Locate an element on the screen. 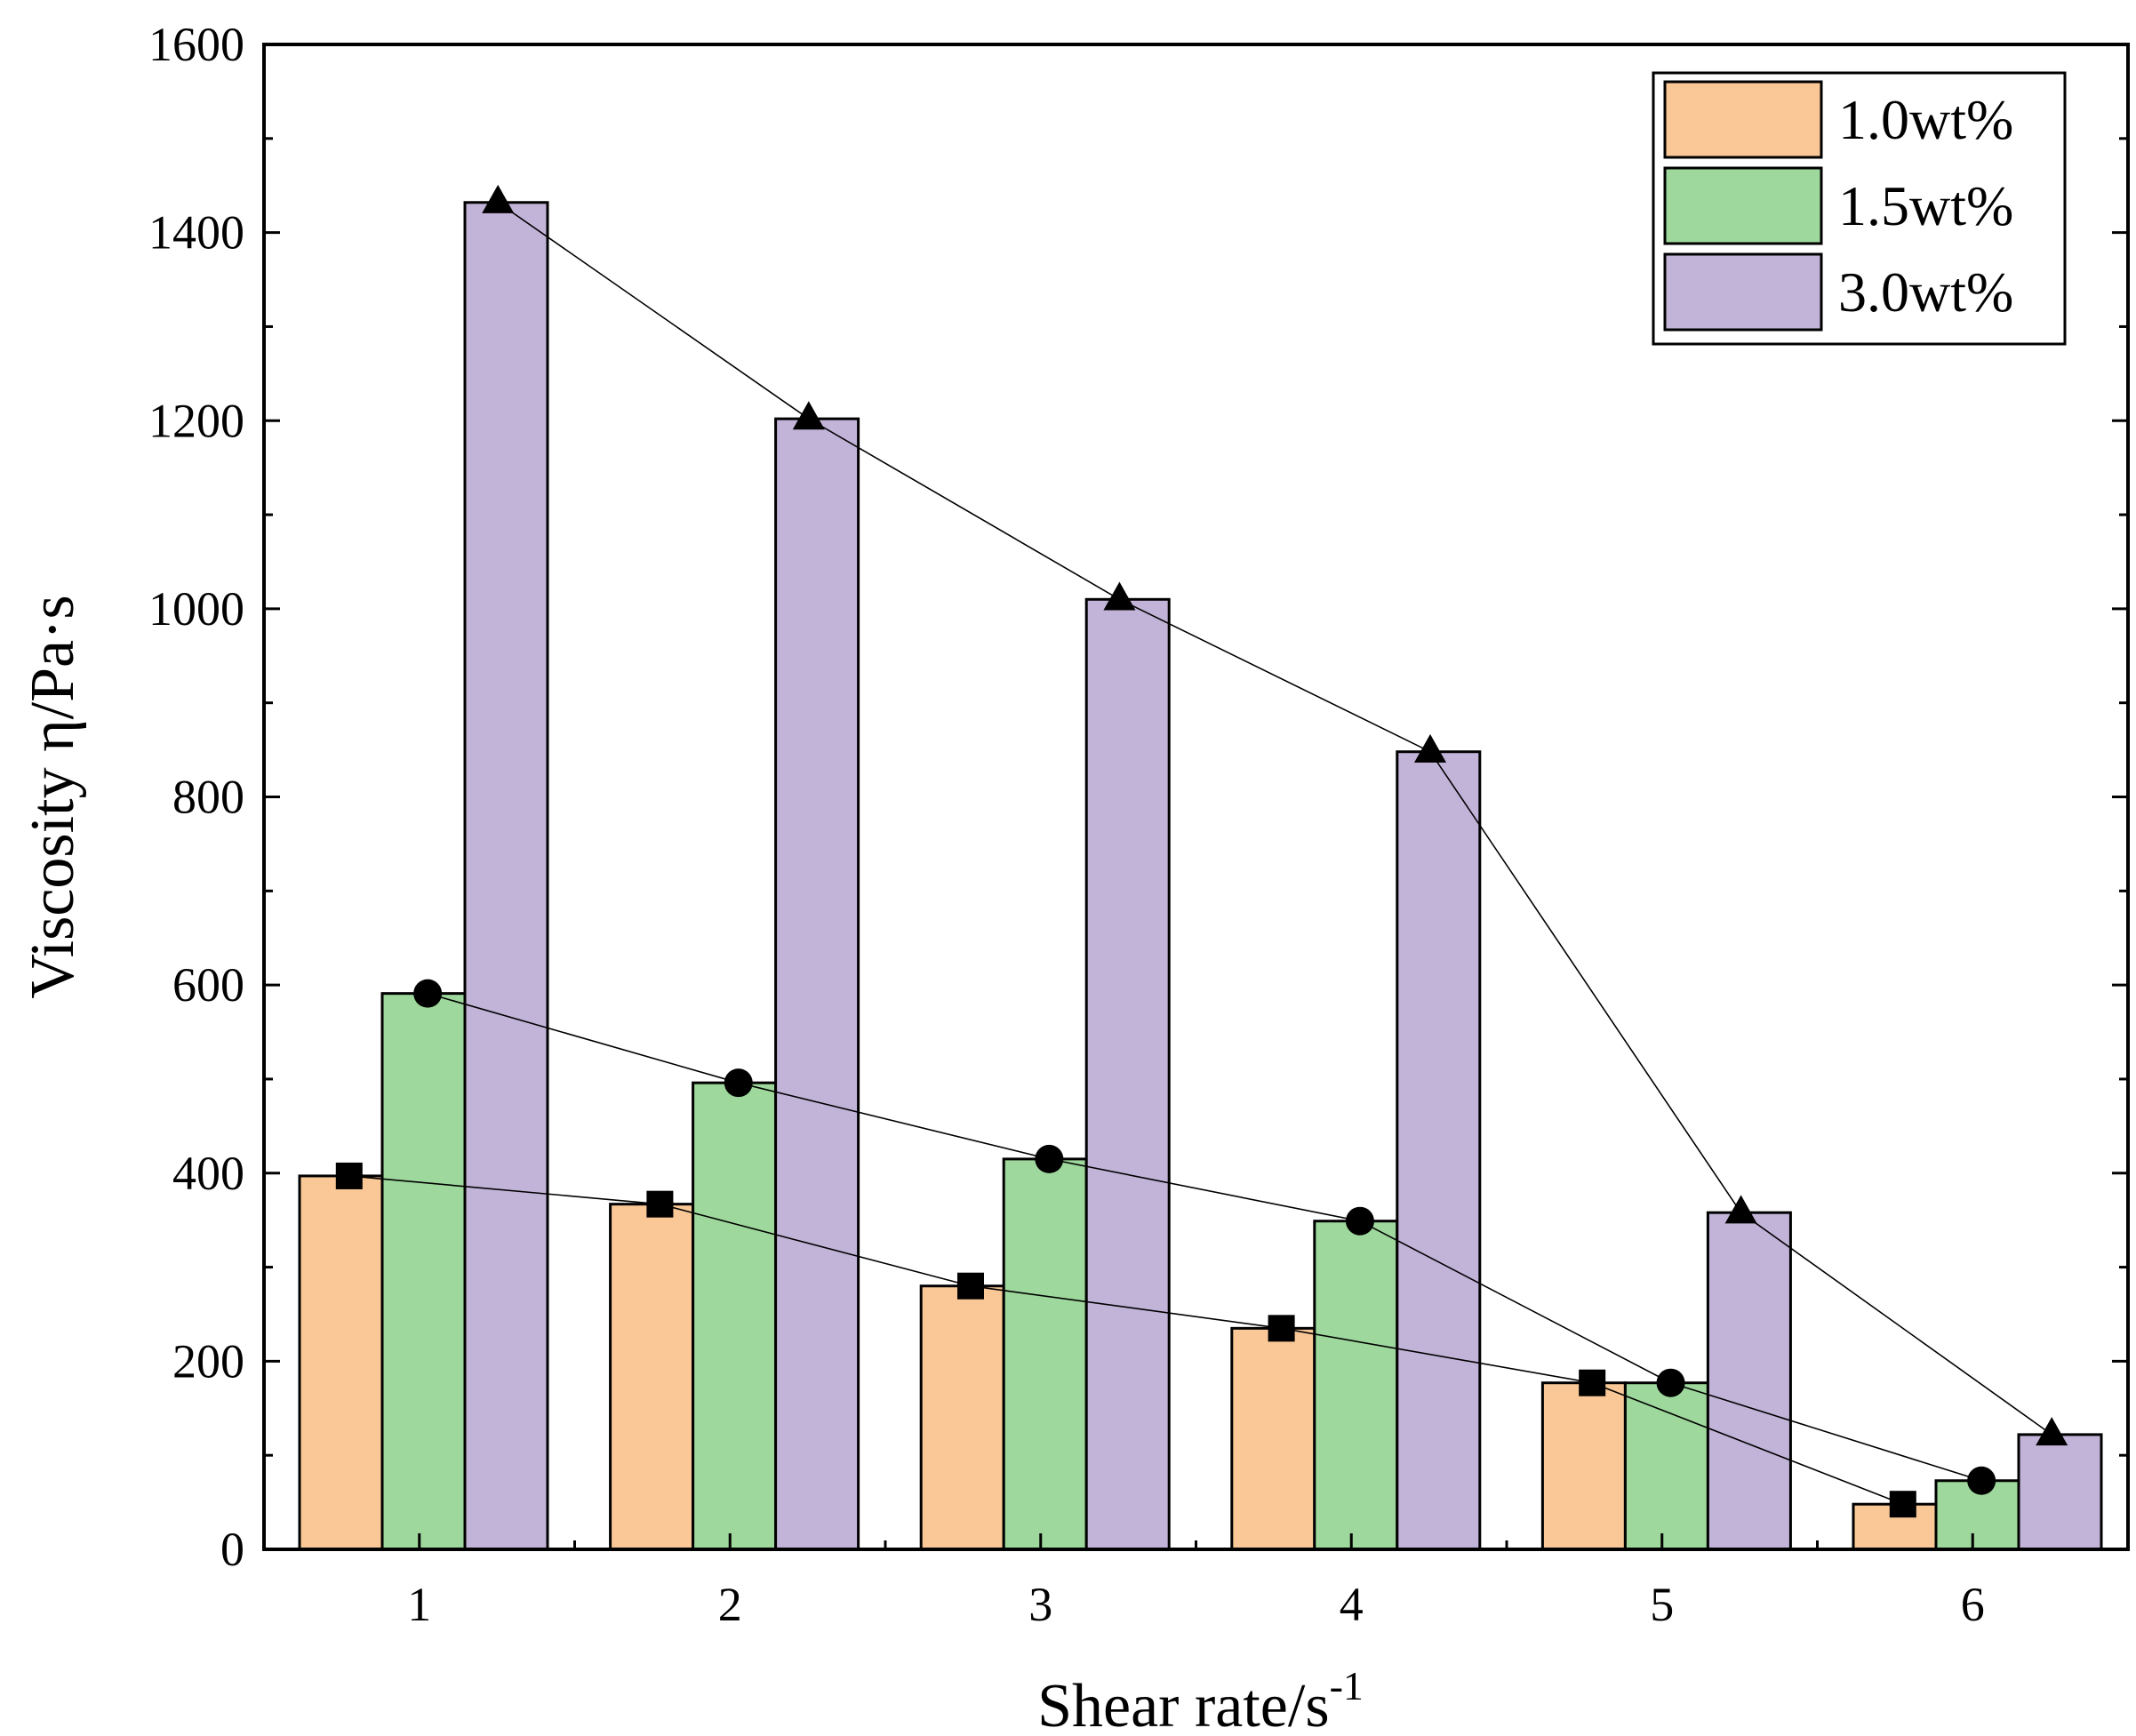  legend: 1.0wt% 1.5wt% 3.0wt% is located at coordinates (1859, 208).